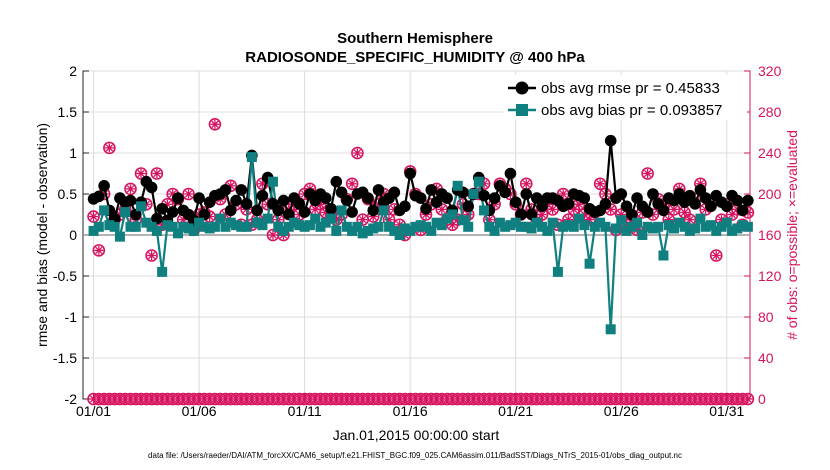  What do you see at coordinates (73, 71) in the screenshot?
I see `y-tick-label: 2` at bounding box center [73, 71].